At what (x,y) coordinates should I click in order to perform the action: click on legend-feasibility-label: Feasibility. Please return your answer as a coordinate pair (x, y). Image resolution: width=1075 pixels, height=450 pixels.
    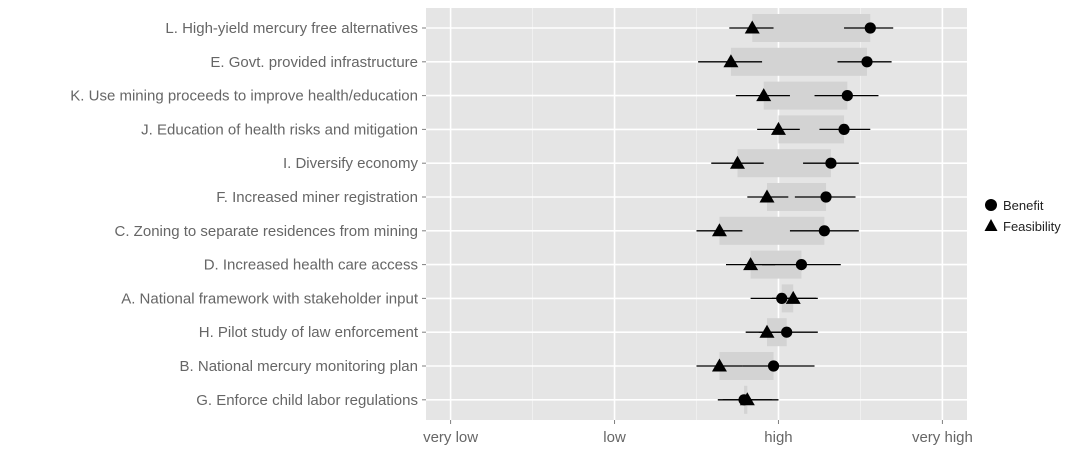
    Looking at the image, I should click on (1032, 226).